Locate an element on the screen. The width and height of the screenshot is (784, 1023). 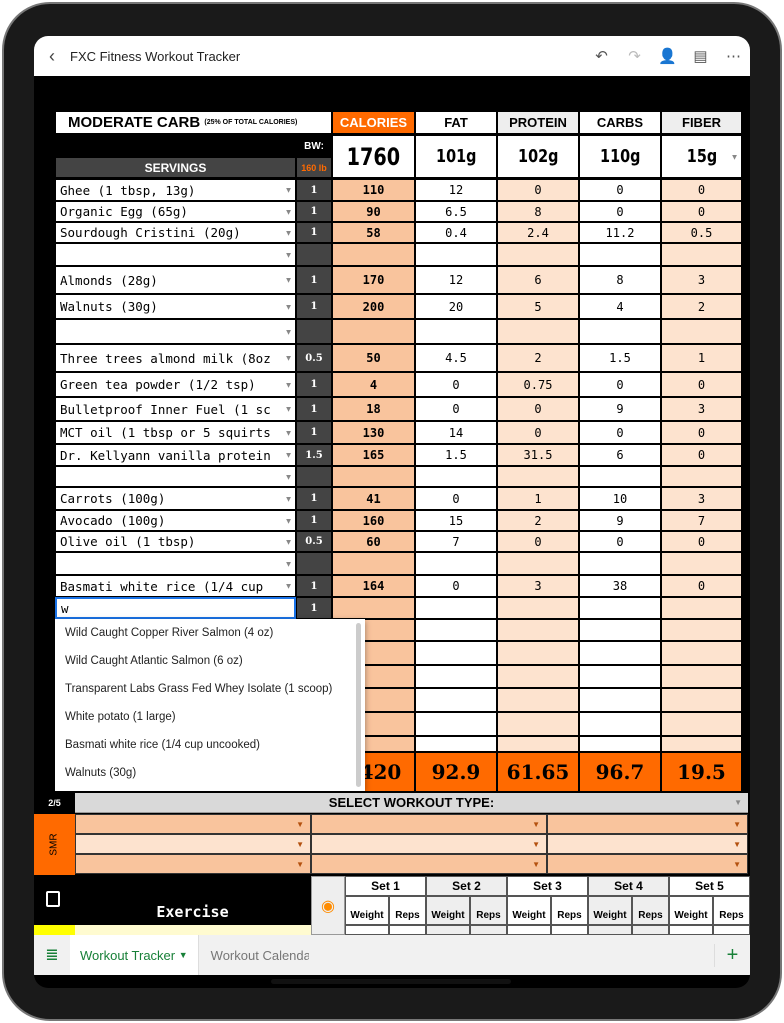
dropdown-option: Walnuts (30g) is located at coordinates (101, 773).